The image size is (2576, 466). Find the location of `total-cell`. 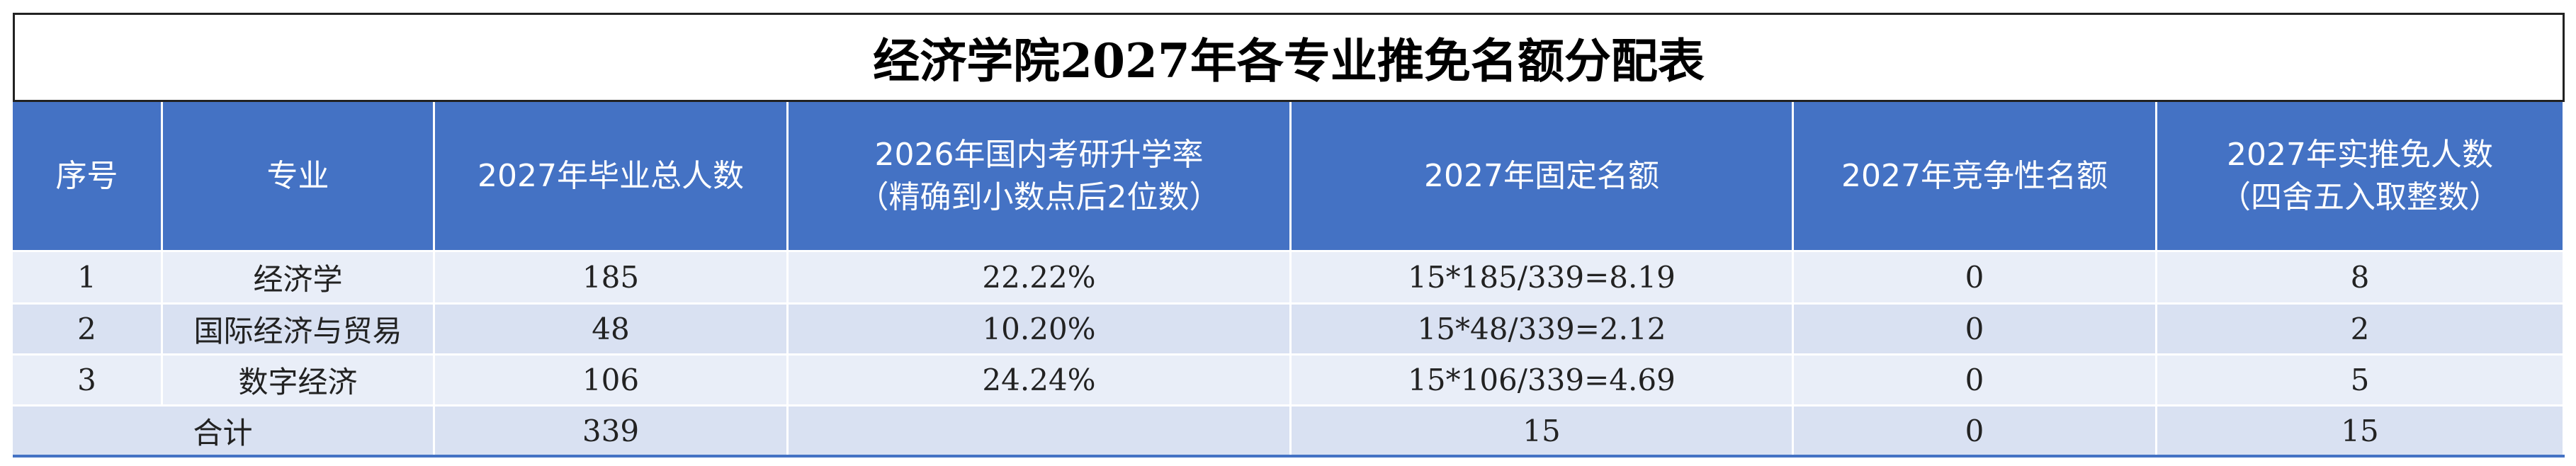

total-cell is located at coordinates (1040, 430).